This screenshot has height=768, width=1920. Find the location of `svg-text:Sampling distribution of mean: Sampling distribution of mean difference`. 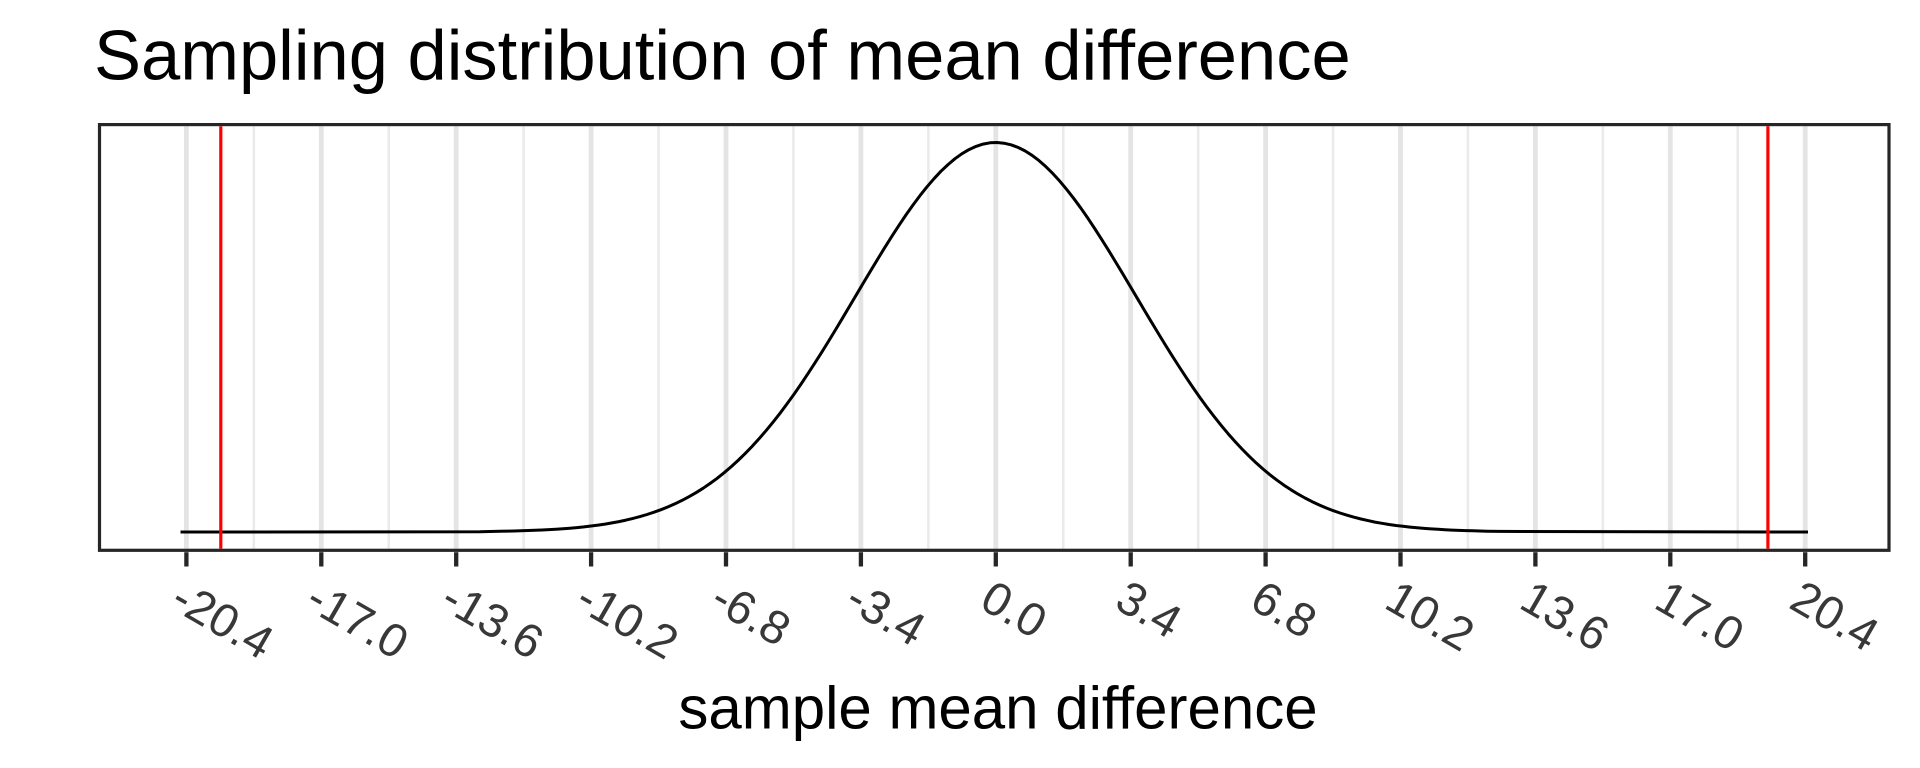

svg-text:Sampling distribution of mean: Sampling distribution of mean difference is located at coordinates (722, 55).